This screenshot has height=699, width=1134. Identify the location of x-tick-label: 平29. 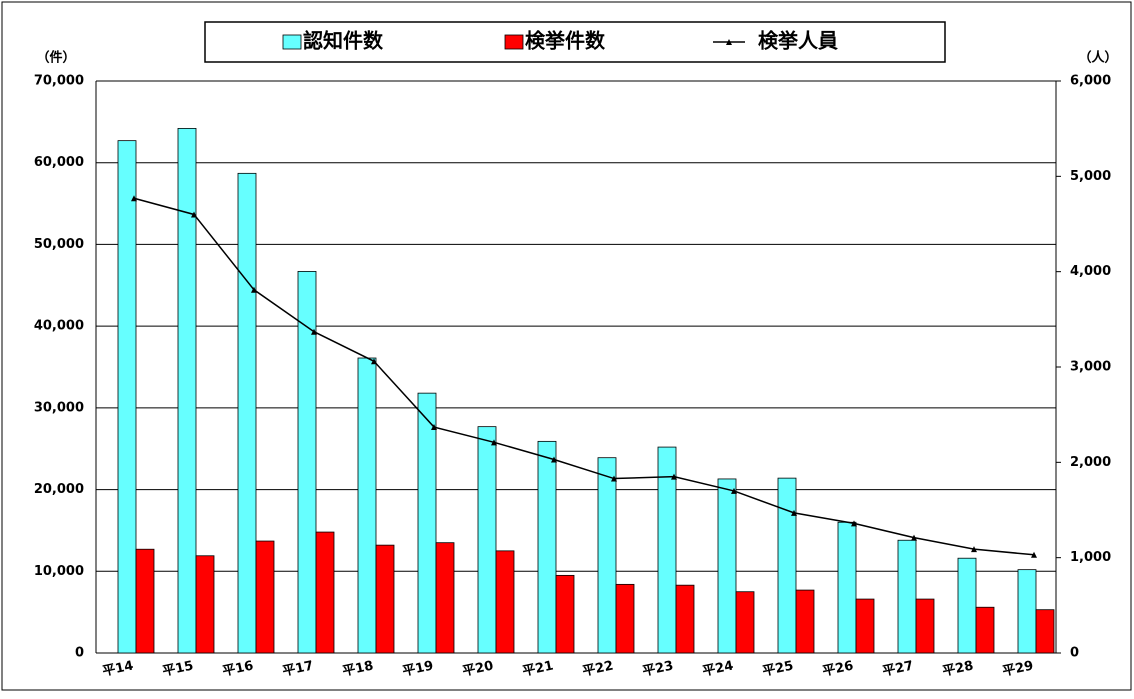
(1018, 668).